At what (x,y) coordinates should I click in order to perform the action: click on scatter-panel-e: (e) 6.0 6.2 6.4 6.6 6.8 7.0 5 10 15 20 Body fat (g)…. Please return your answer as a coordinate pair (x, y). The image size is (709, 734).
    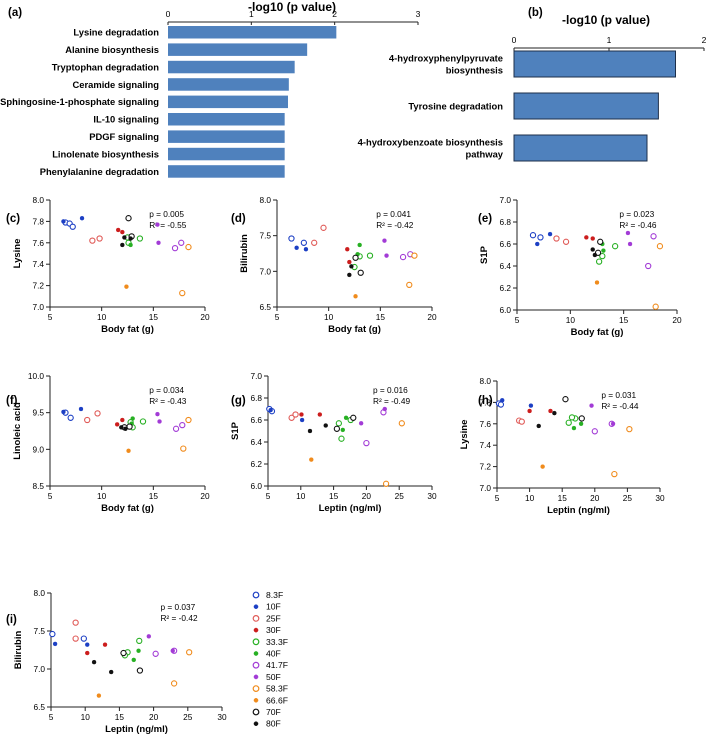
    Looking at the image, I should click on (580, 266).